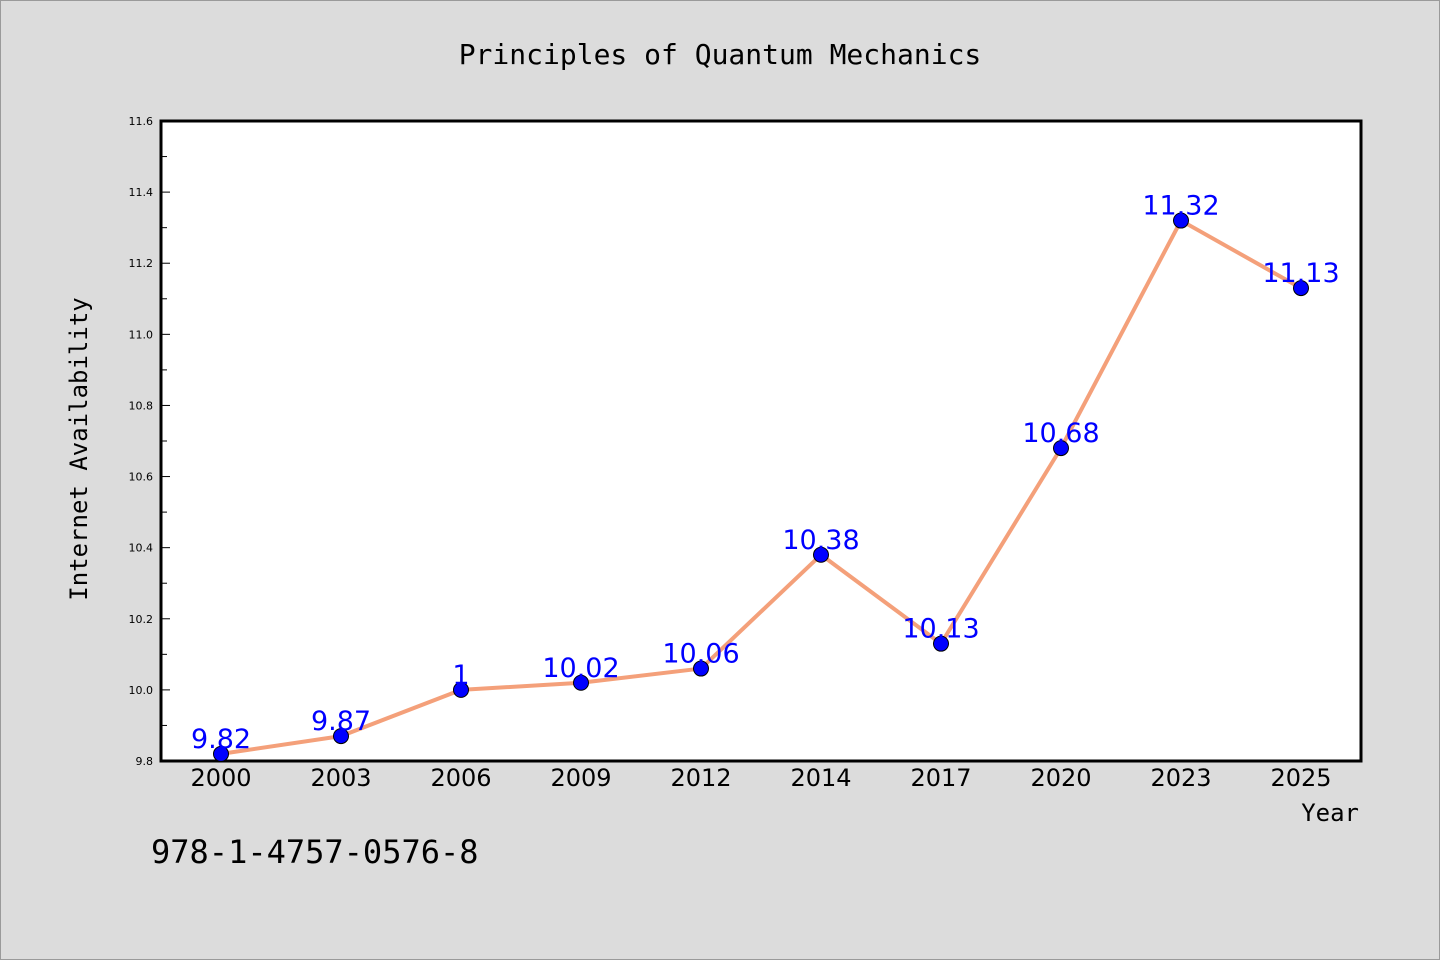  I want to click on x-tick-label: 2020, so click(1060, 778).